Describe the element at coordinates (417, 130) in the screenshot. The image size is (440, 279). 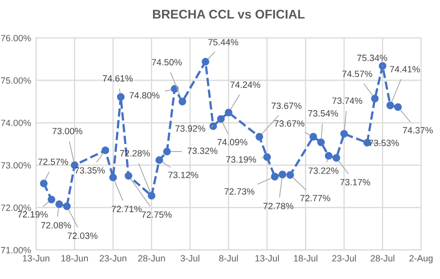
I see `data-label: 74.37%` at that location.